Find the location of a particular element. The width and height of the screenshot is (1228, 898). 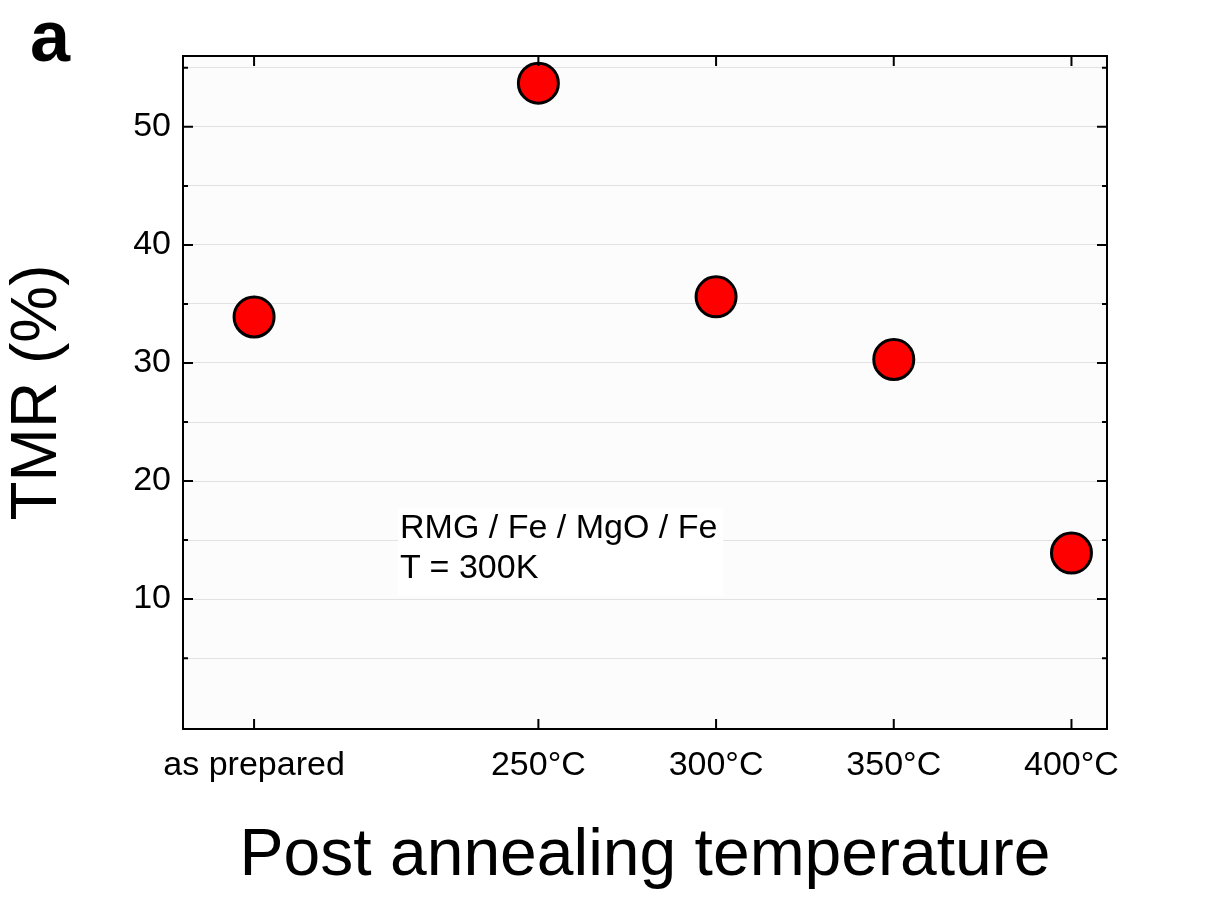

x-tick-label: 300°C is located at coordinates (716, 762).